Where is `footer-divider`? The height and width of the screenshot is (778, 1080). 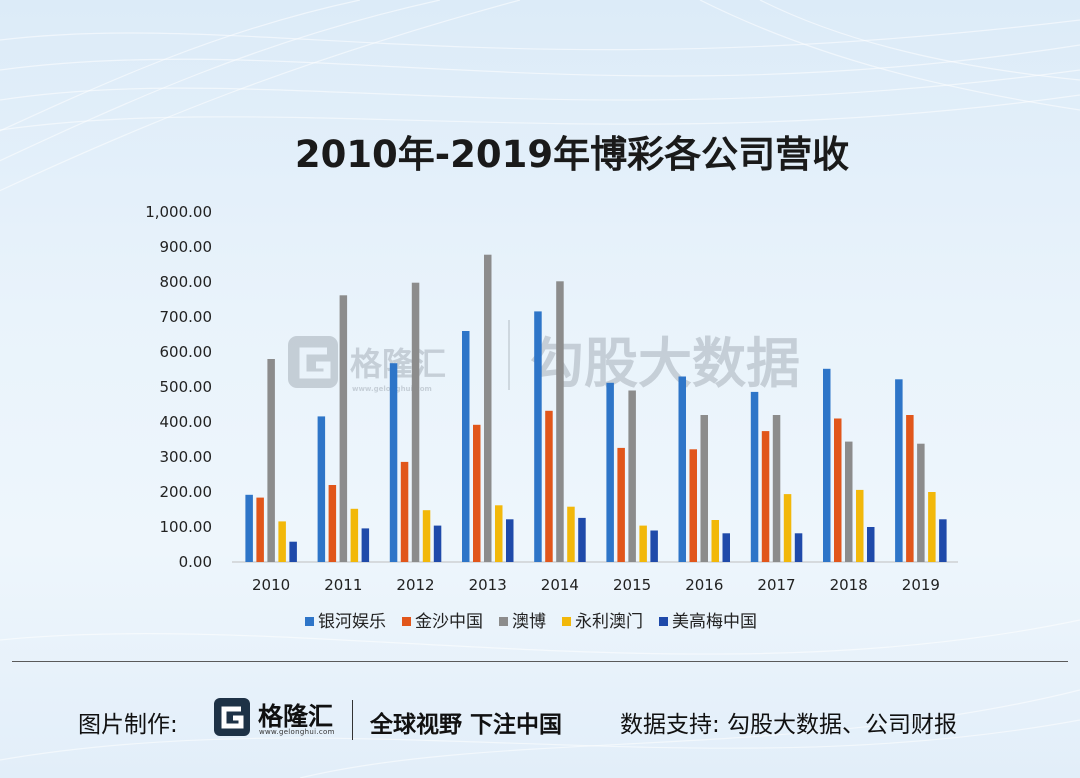
footer-divider is located at coordinates (540, 661).